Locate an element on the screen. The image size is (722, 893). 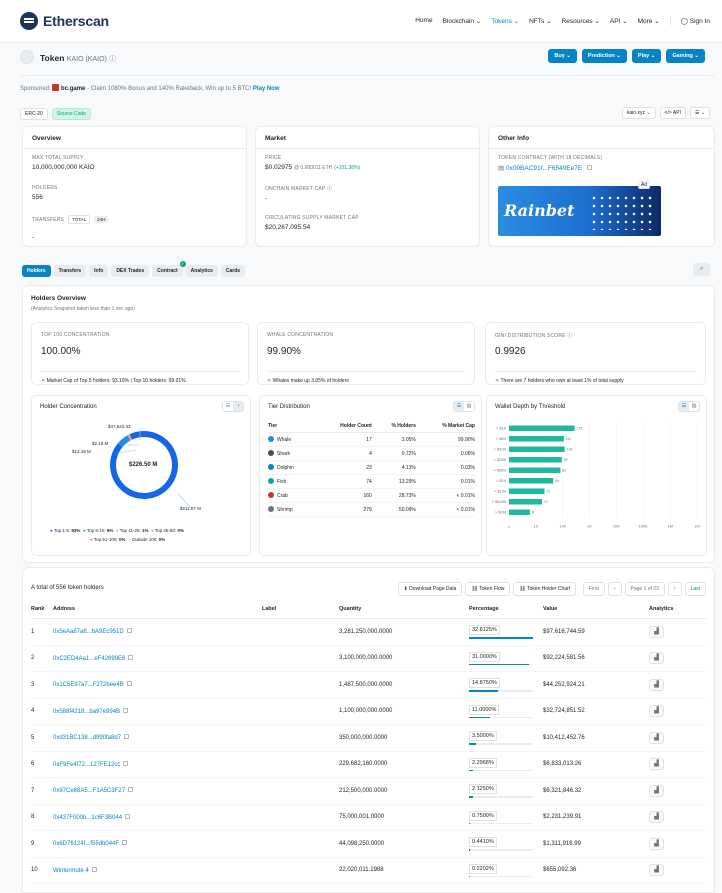
nav-more: More ⌄ is located at coordinates (648, 21).